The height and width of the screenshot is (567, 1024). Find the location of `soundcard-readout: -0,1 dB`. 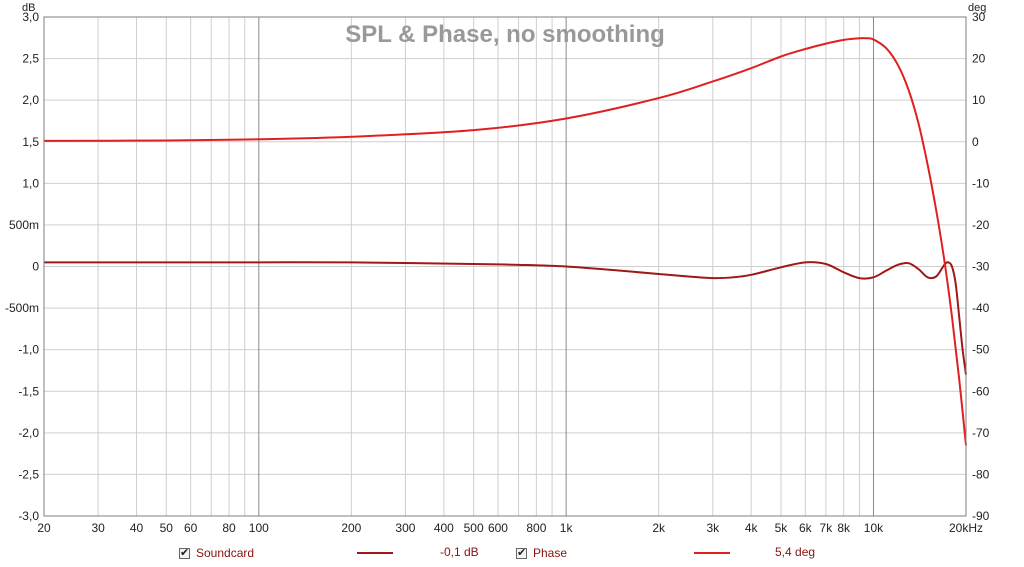

soundcard-readout: -0,1 dB is located at coordinates (459, 552).